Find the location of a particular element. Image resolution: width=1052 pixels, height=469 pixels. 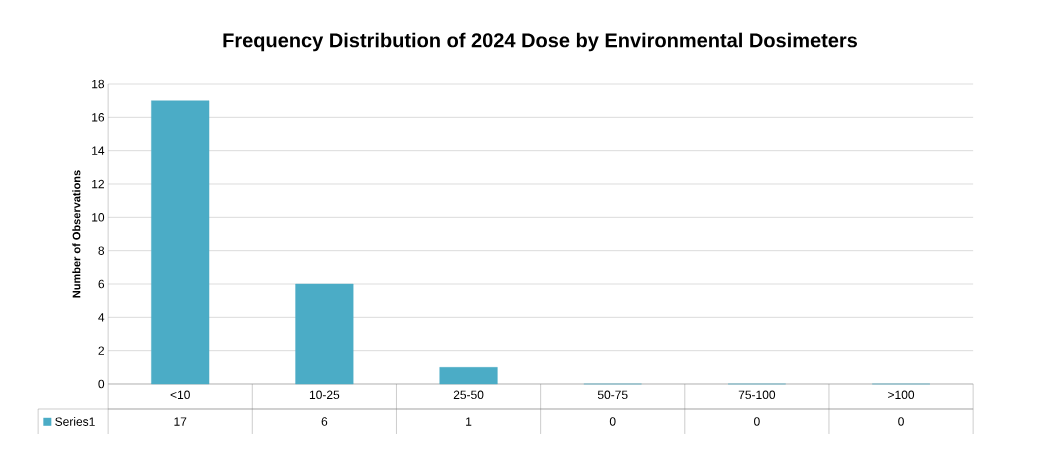

y-tick-label: 8 is located at coordinates (101, 250).